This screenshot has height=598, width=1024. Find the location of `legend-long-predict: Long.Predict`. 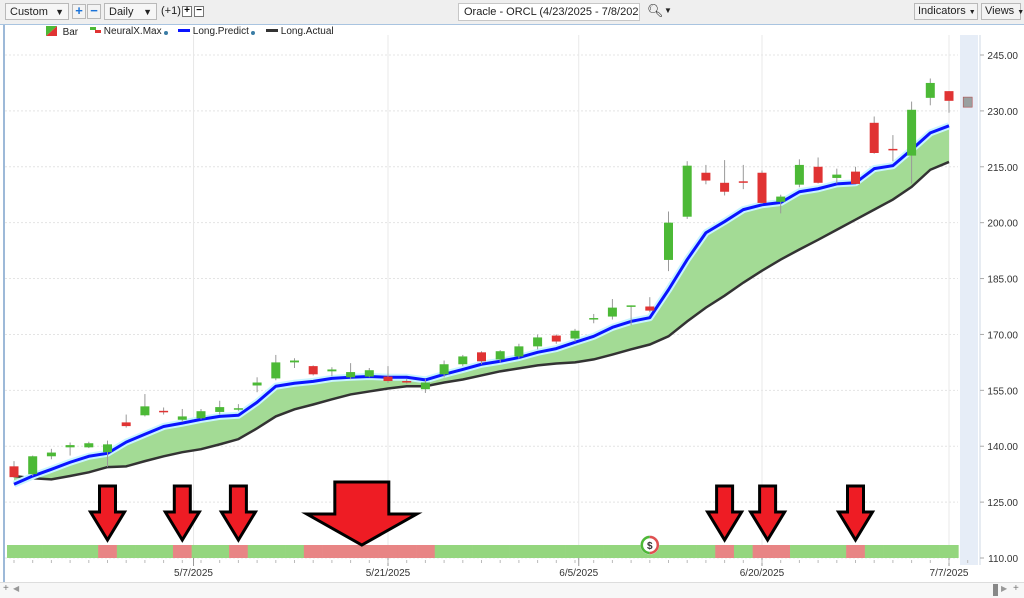

legend-long-predict: Long.Predict is located at coordinates (216, 31).